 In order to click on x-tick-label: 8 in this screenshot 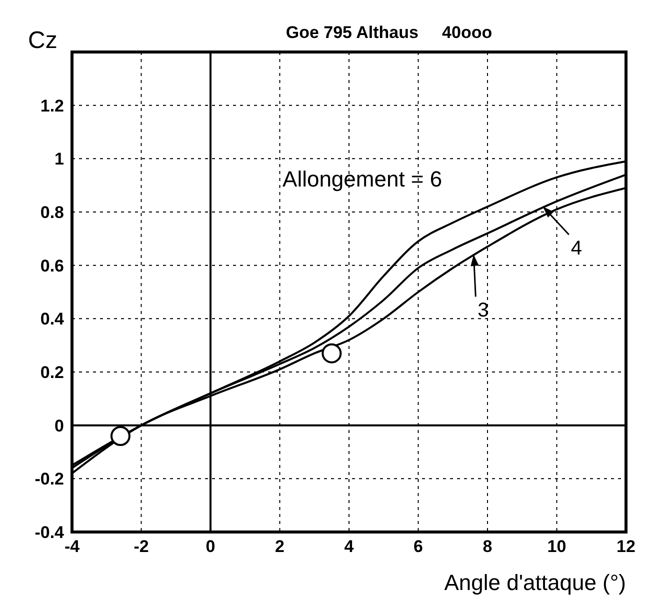, I will do `click(487, 546)`.